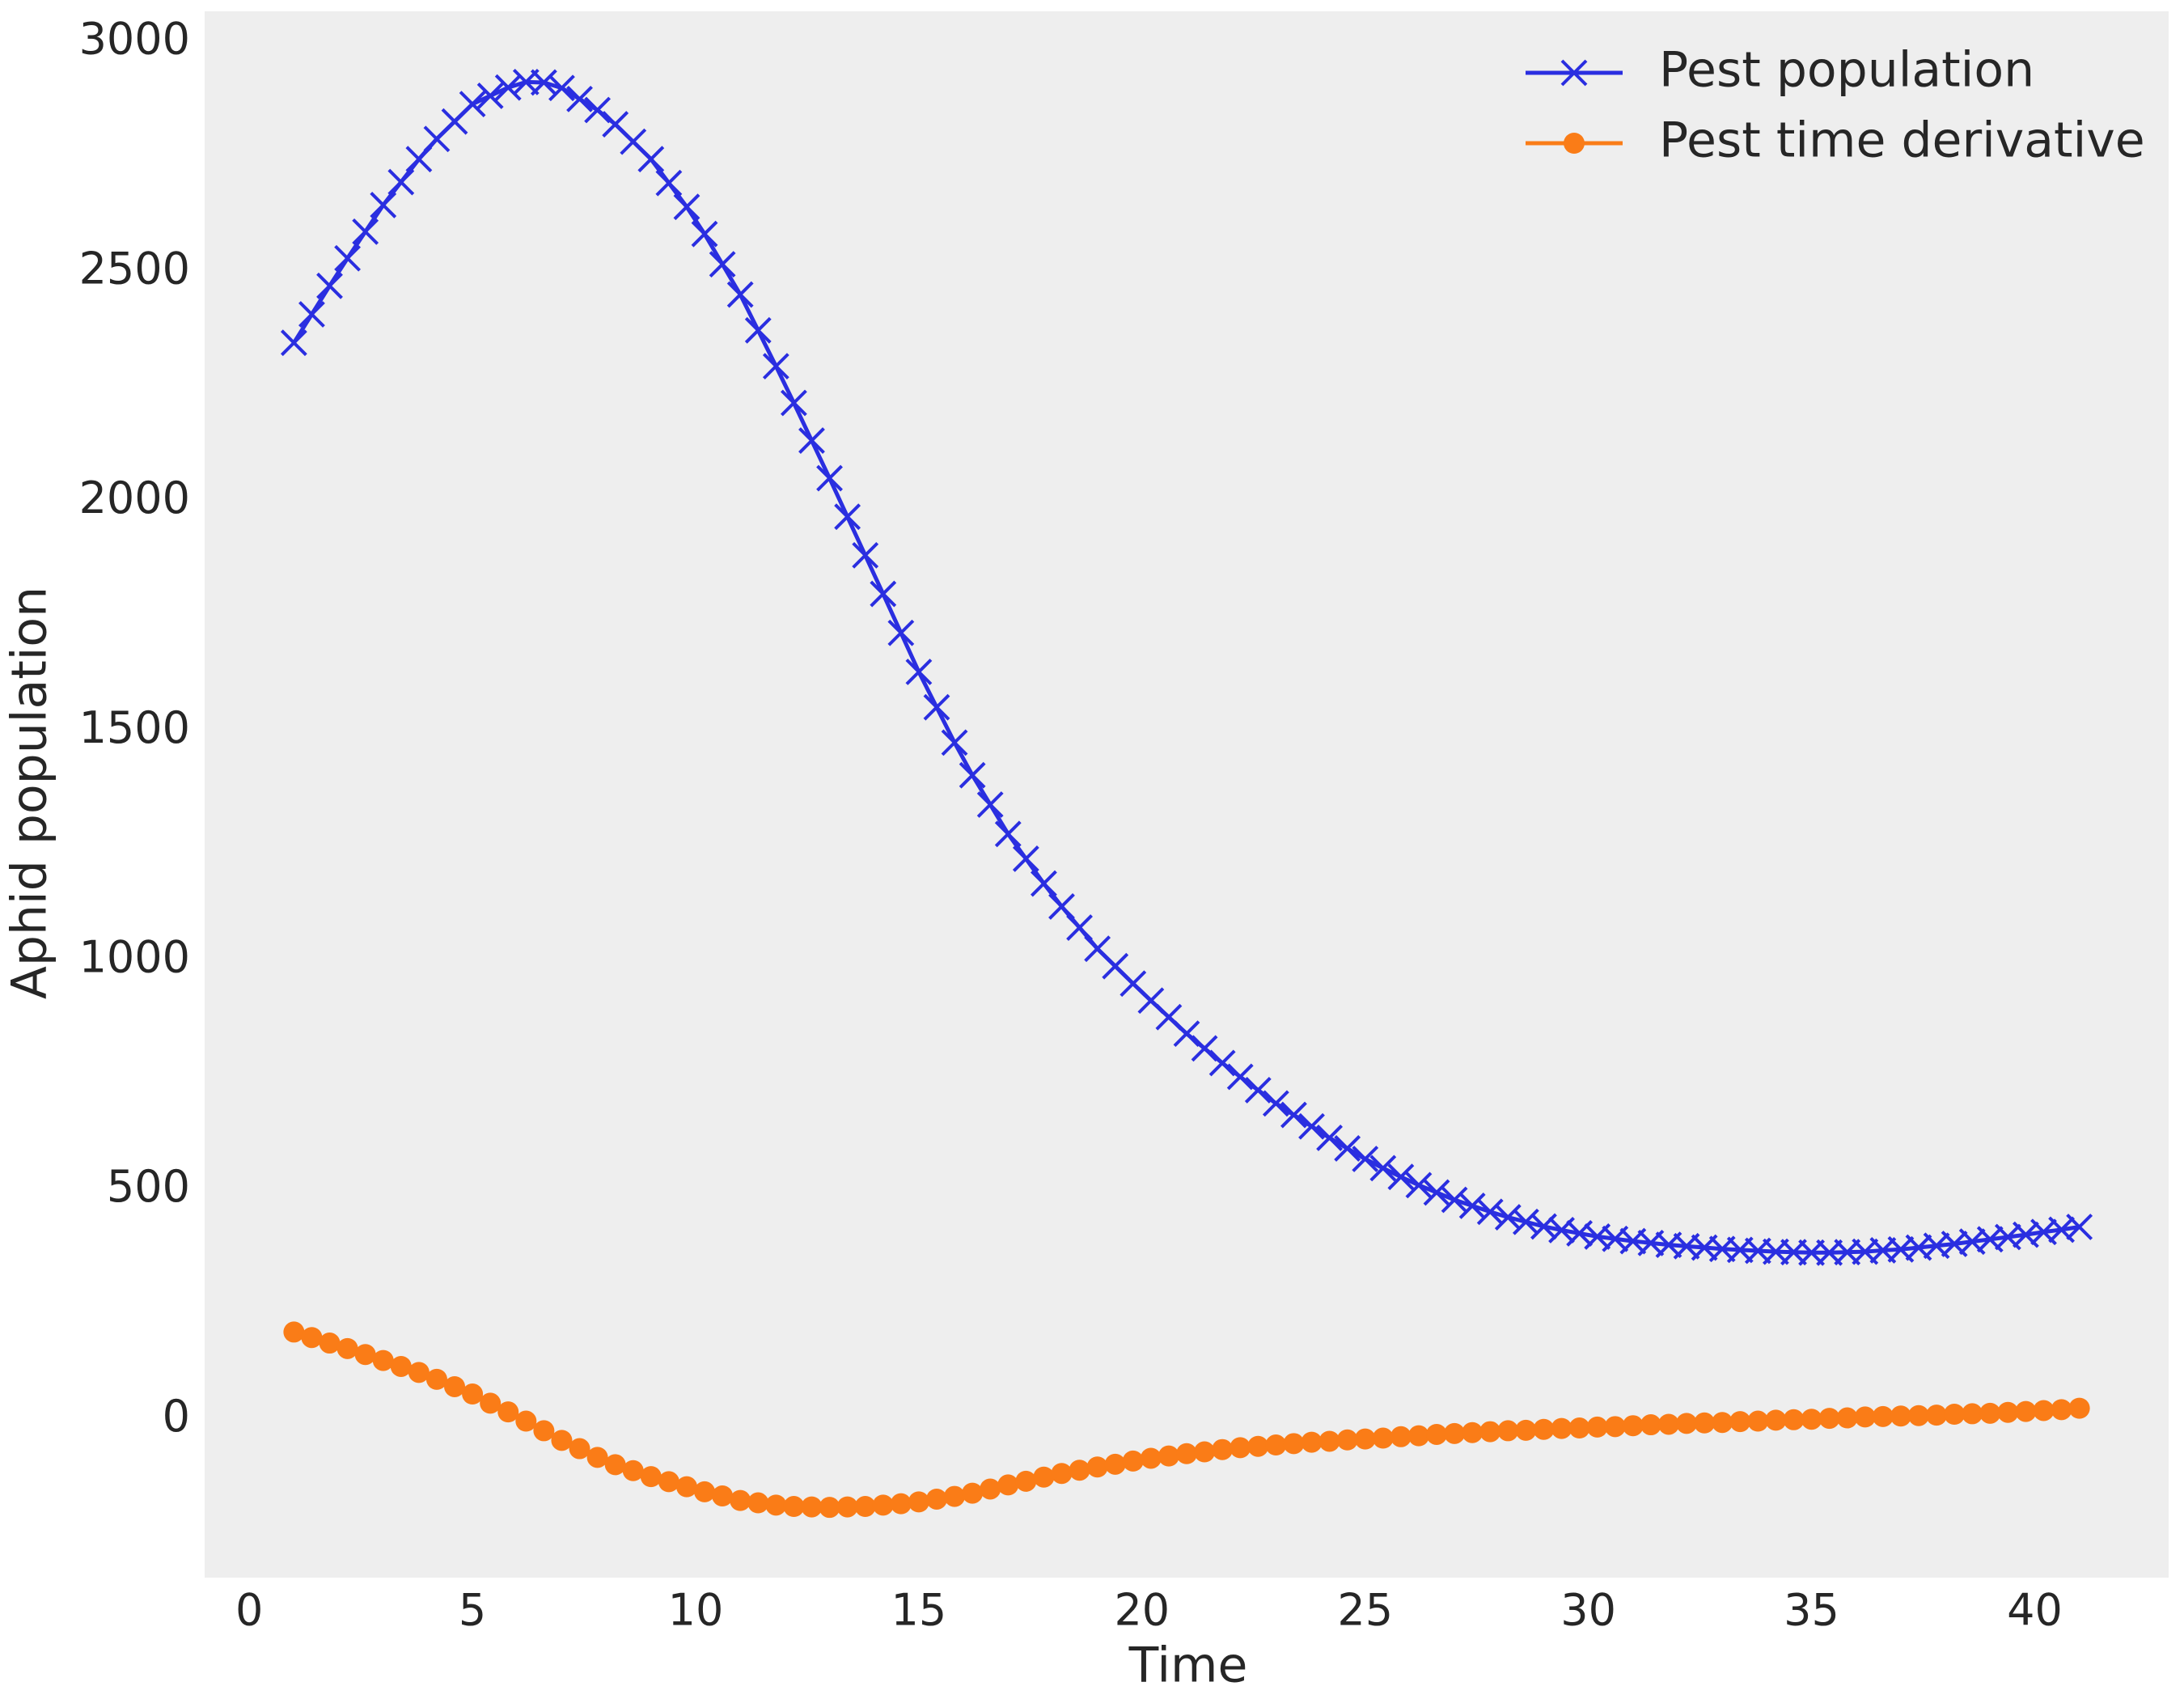  I want to click on legend-label: Pest population, so click(1847, 70).